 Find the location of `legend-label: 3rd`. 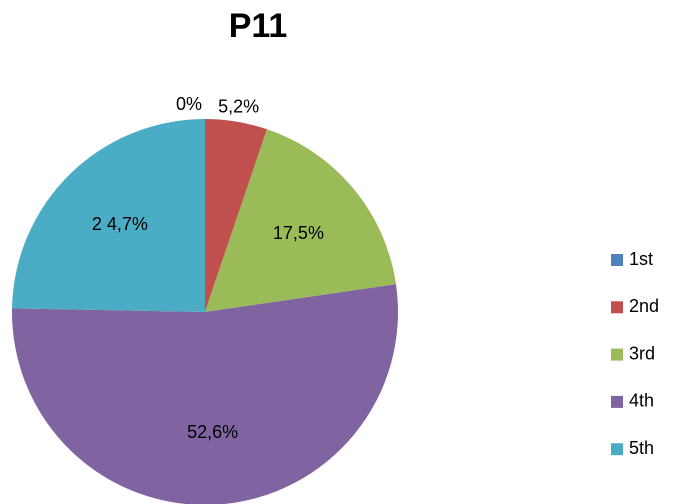

legend-label: 3rd is located at coordinates (642, 353).